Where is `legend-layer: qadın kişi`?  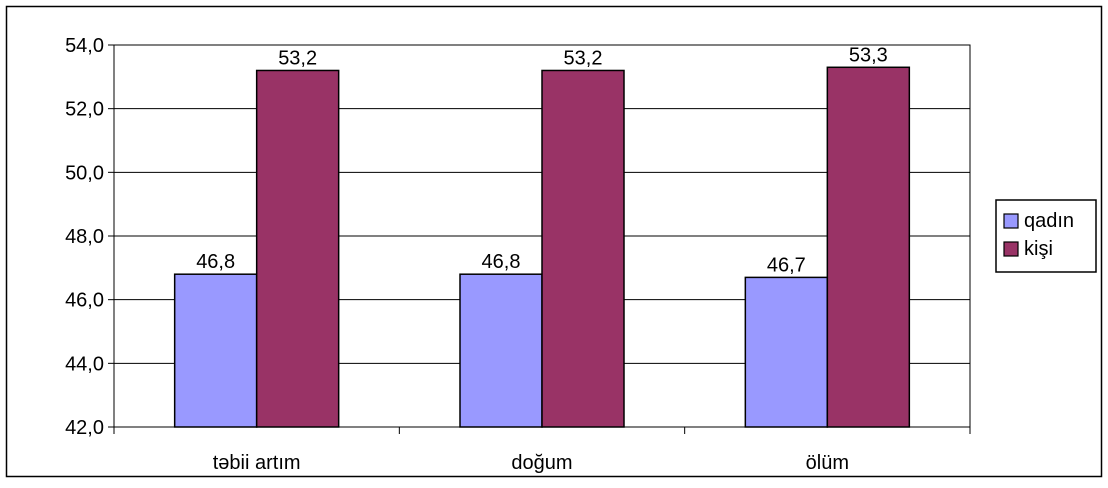 legend-layer: qadın kişi is located at coordinates (1046, 236).